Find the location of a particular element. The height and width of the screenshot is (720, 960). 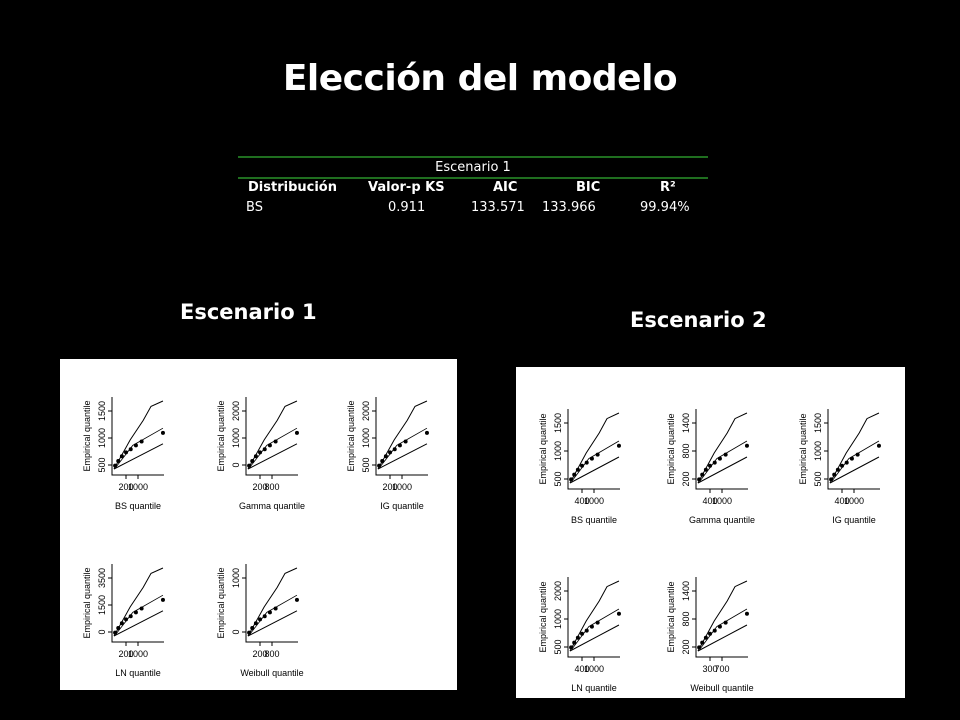

scenario2-xtick-label-2-0: 400 is located at coordinates (841, 501).